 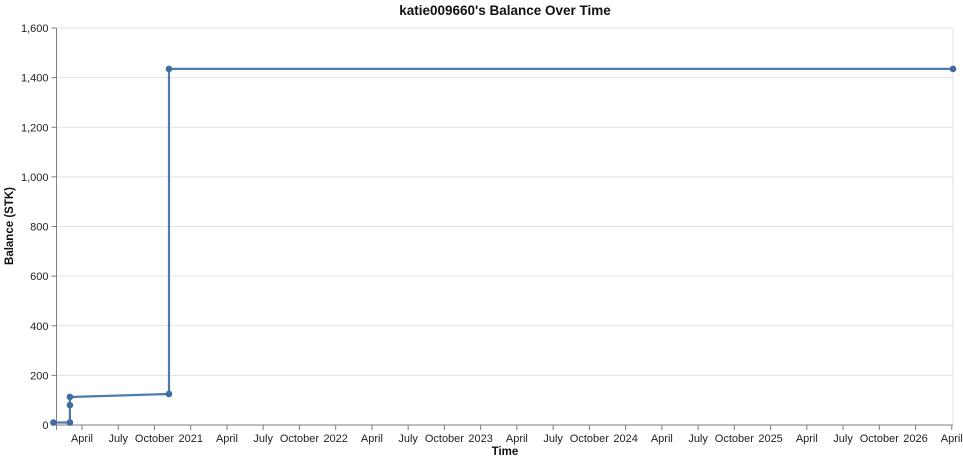 I want to click on x-tick-label: 2021, so click(x=190, y=439).